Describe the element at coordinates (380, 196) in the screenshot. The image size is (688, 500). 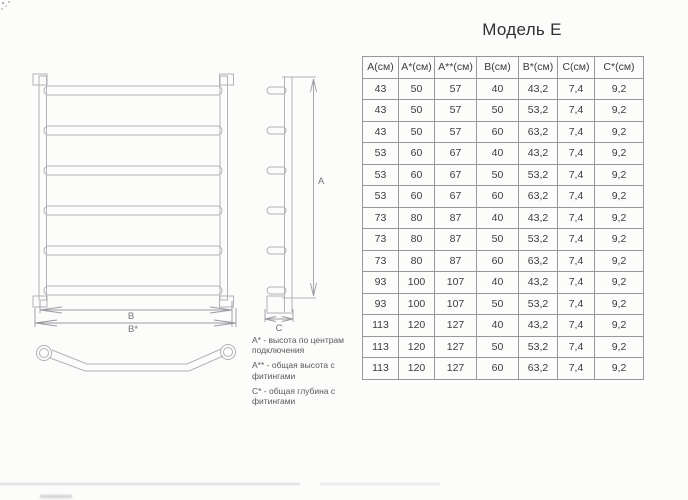
I see `table-cell: 53` at that location.